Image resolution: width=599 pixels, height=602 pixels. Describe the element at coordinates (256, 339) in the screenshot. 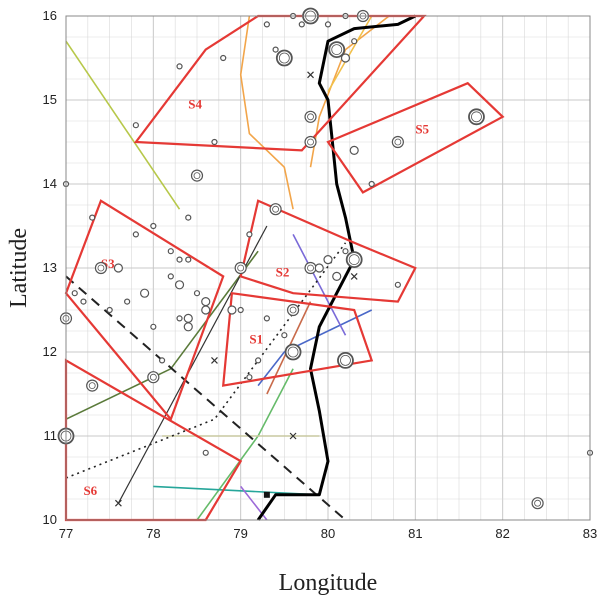

I see `zone-s1-label: S1` at that location.